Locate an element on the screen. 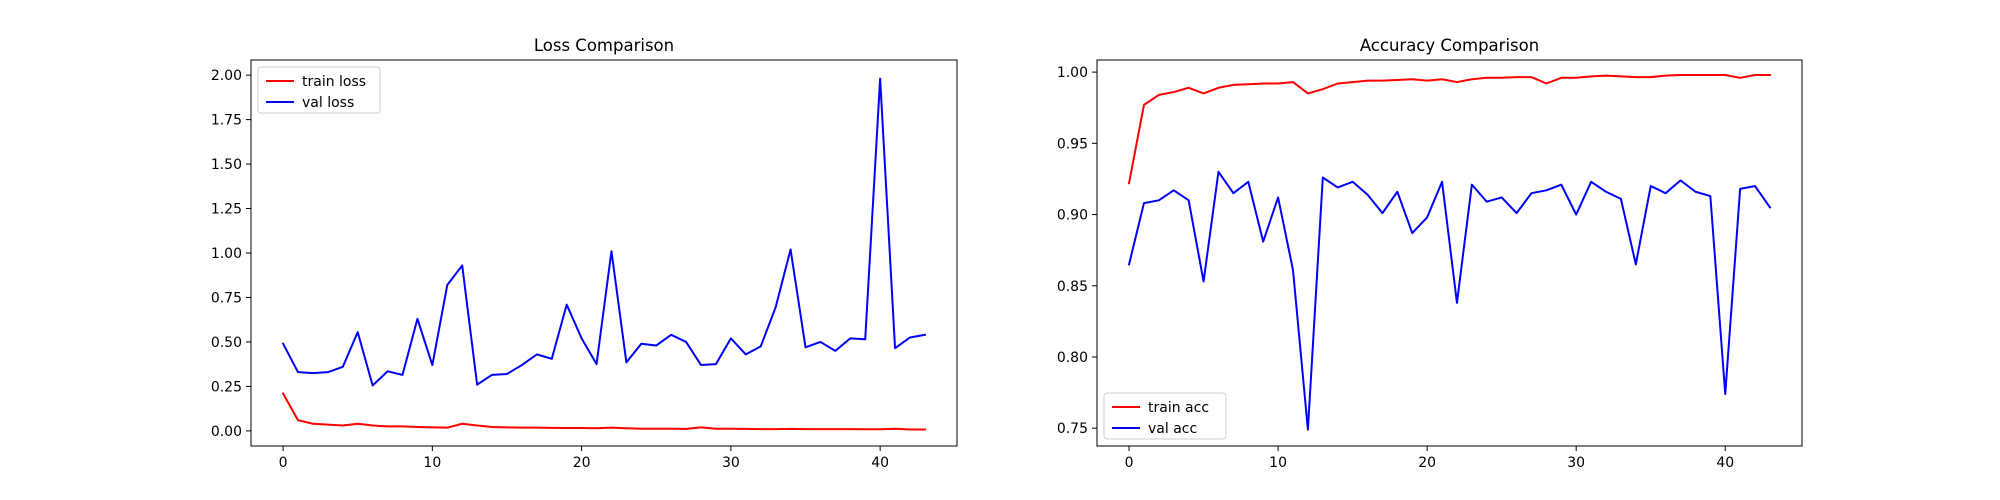  y-tick-label: 0.85 is located at coordinates (1072, 287).